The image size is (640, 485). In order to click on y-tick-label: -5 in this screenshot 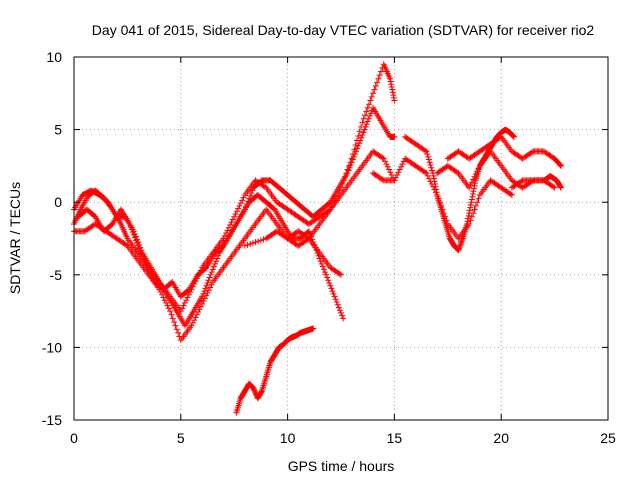, I will do `click(56, 275)`.